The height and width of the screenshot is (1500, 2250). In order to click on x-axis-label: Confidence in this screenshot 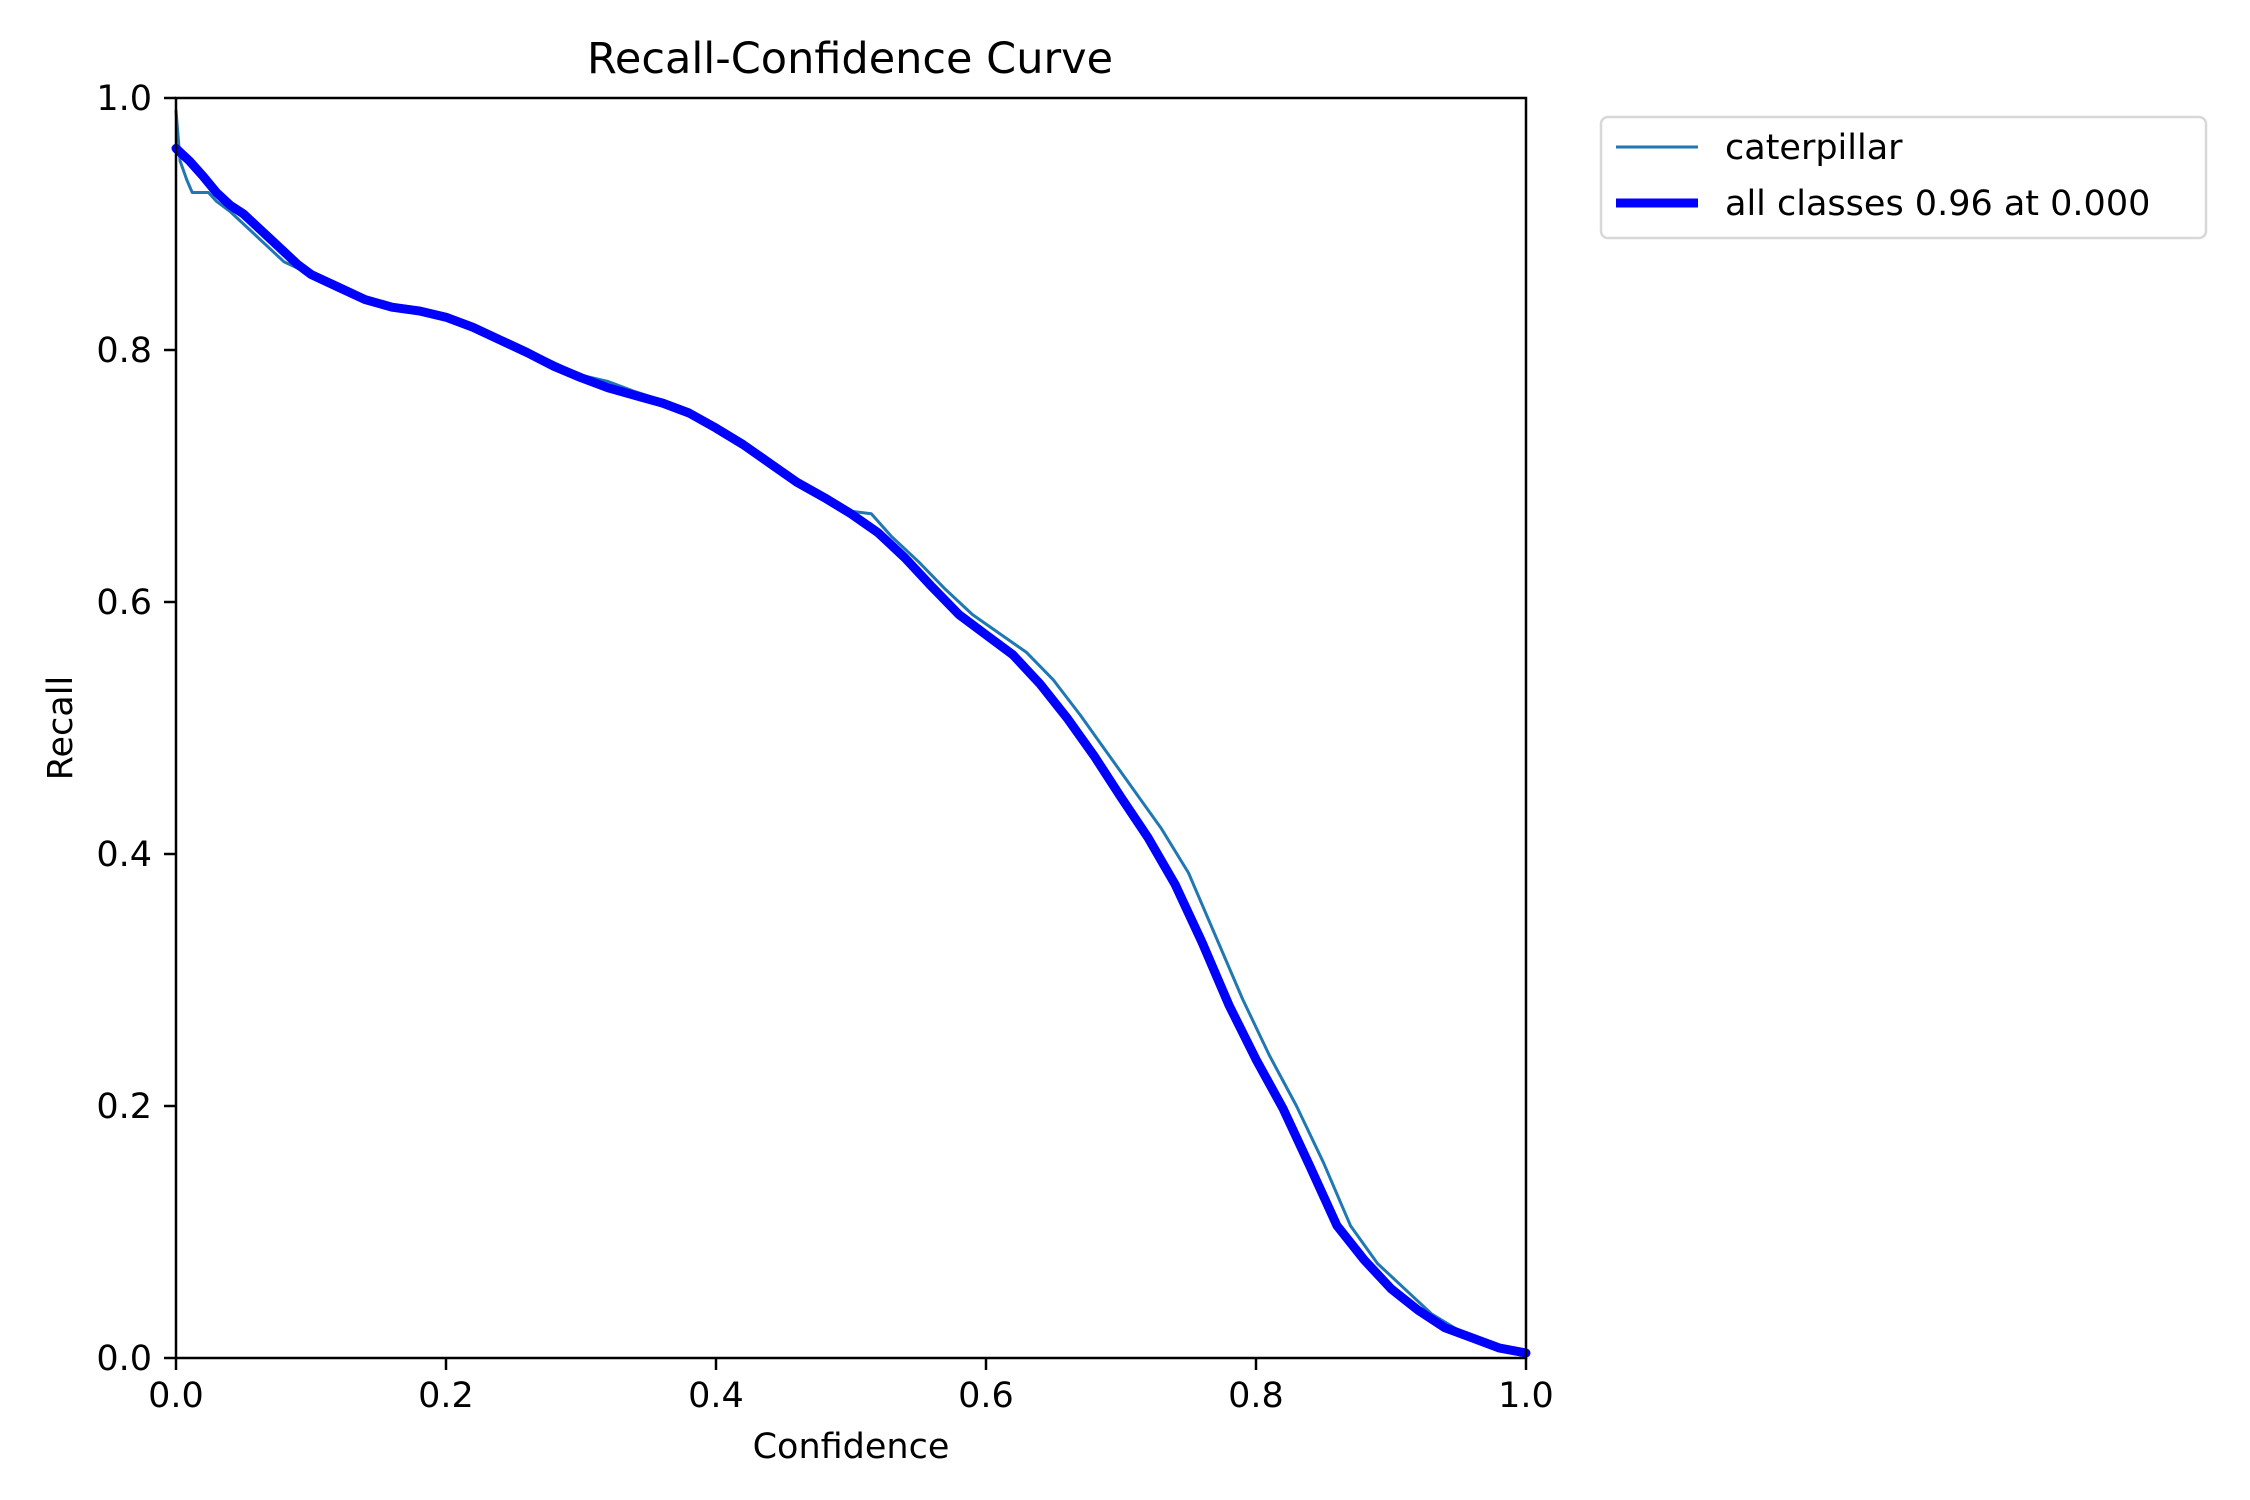, I will do `click(851, 1447)`.